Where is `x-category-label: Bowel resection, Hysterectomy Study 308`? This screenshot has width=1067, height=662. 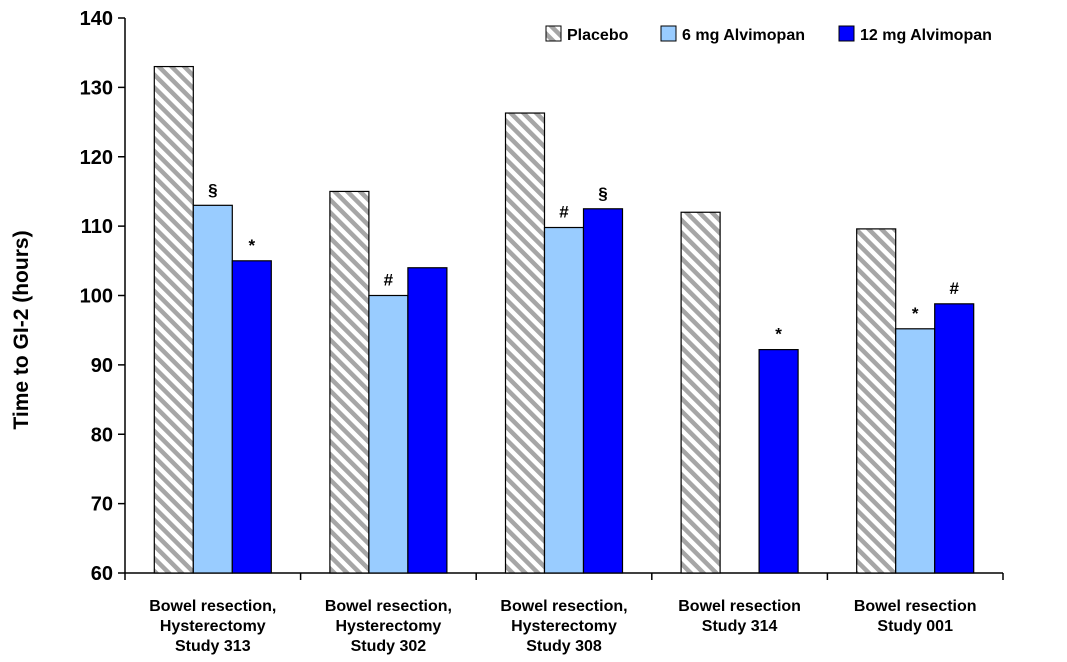 x-category-label: Bowel resection, Hysterectomy Study 308 is located at coordinates (563, 626).